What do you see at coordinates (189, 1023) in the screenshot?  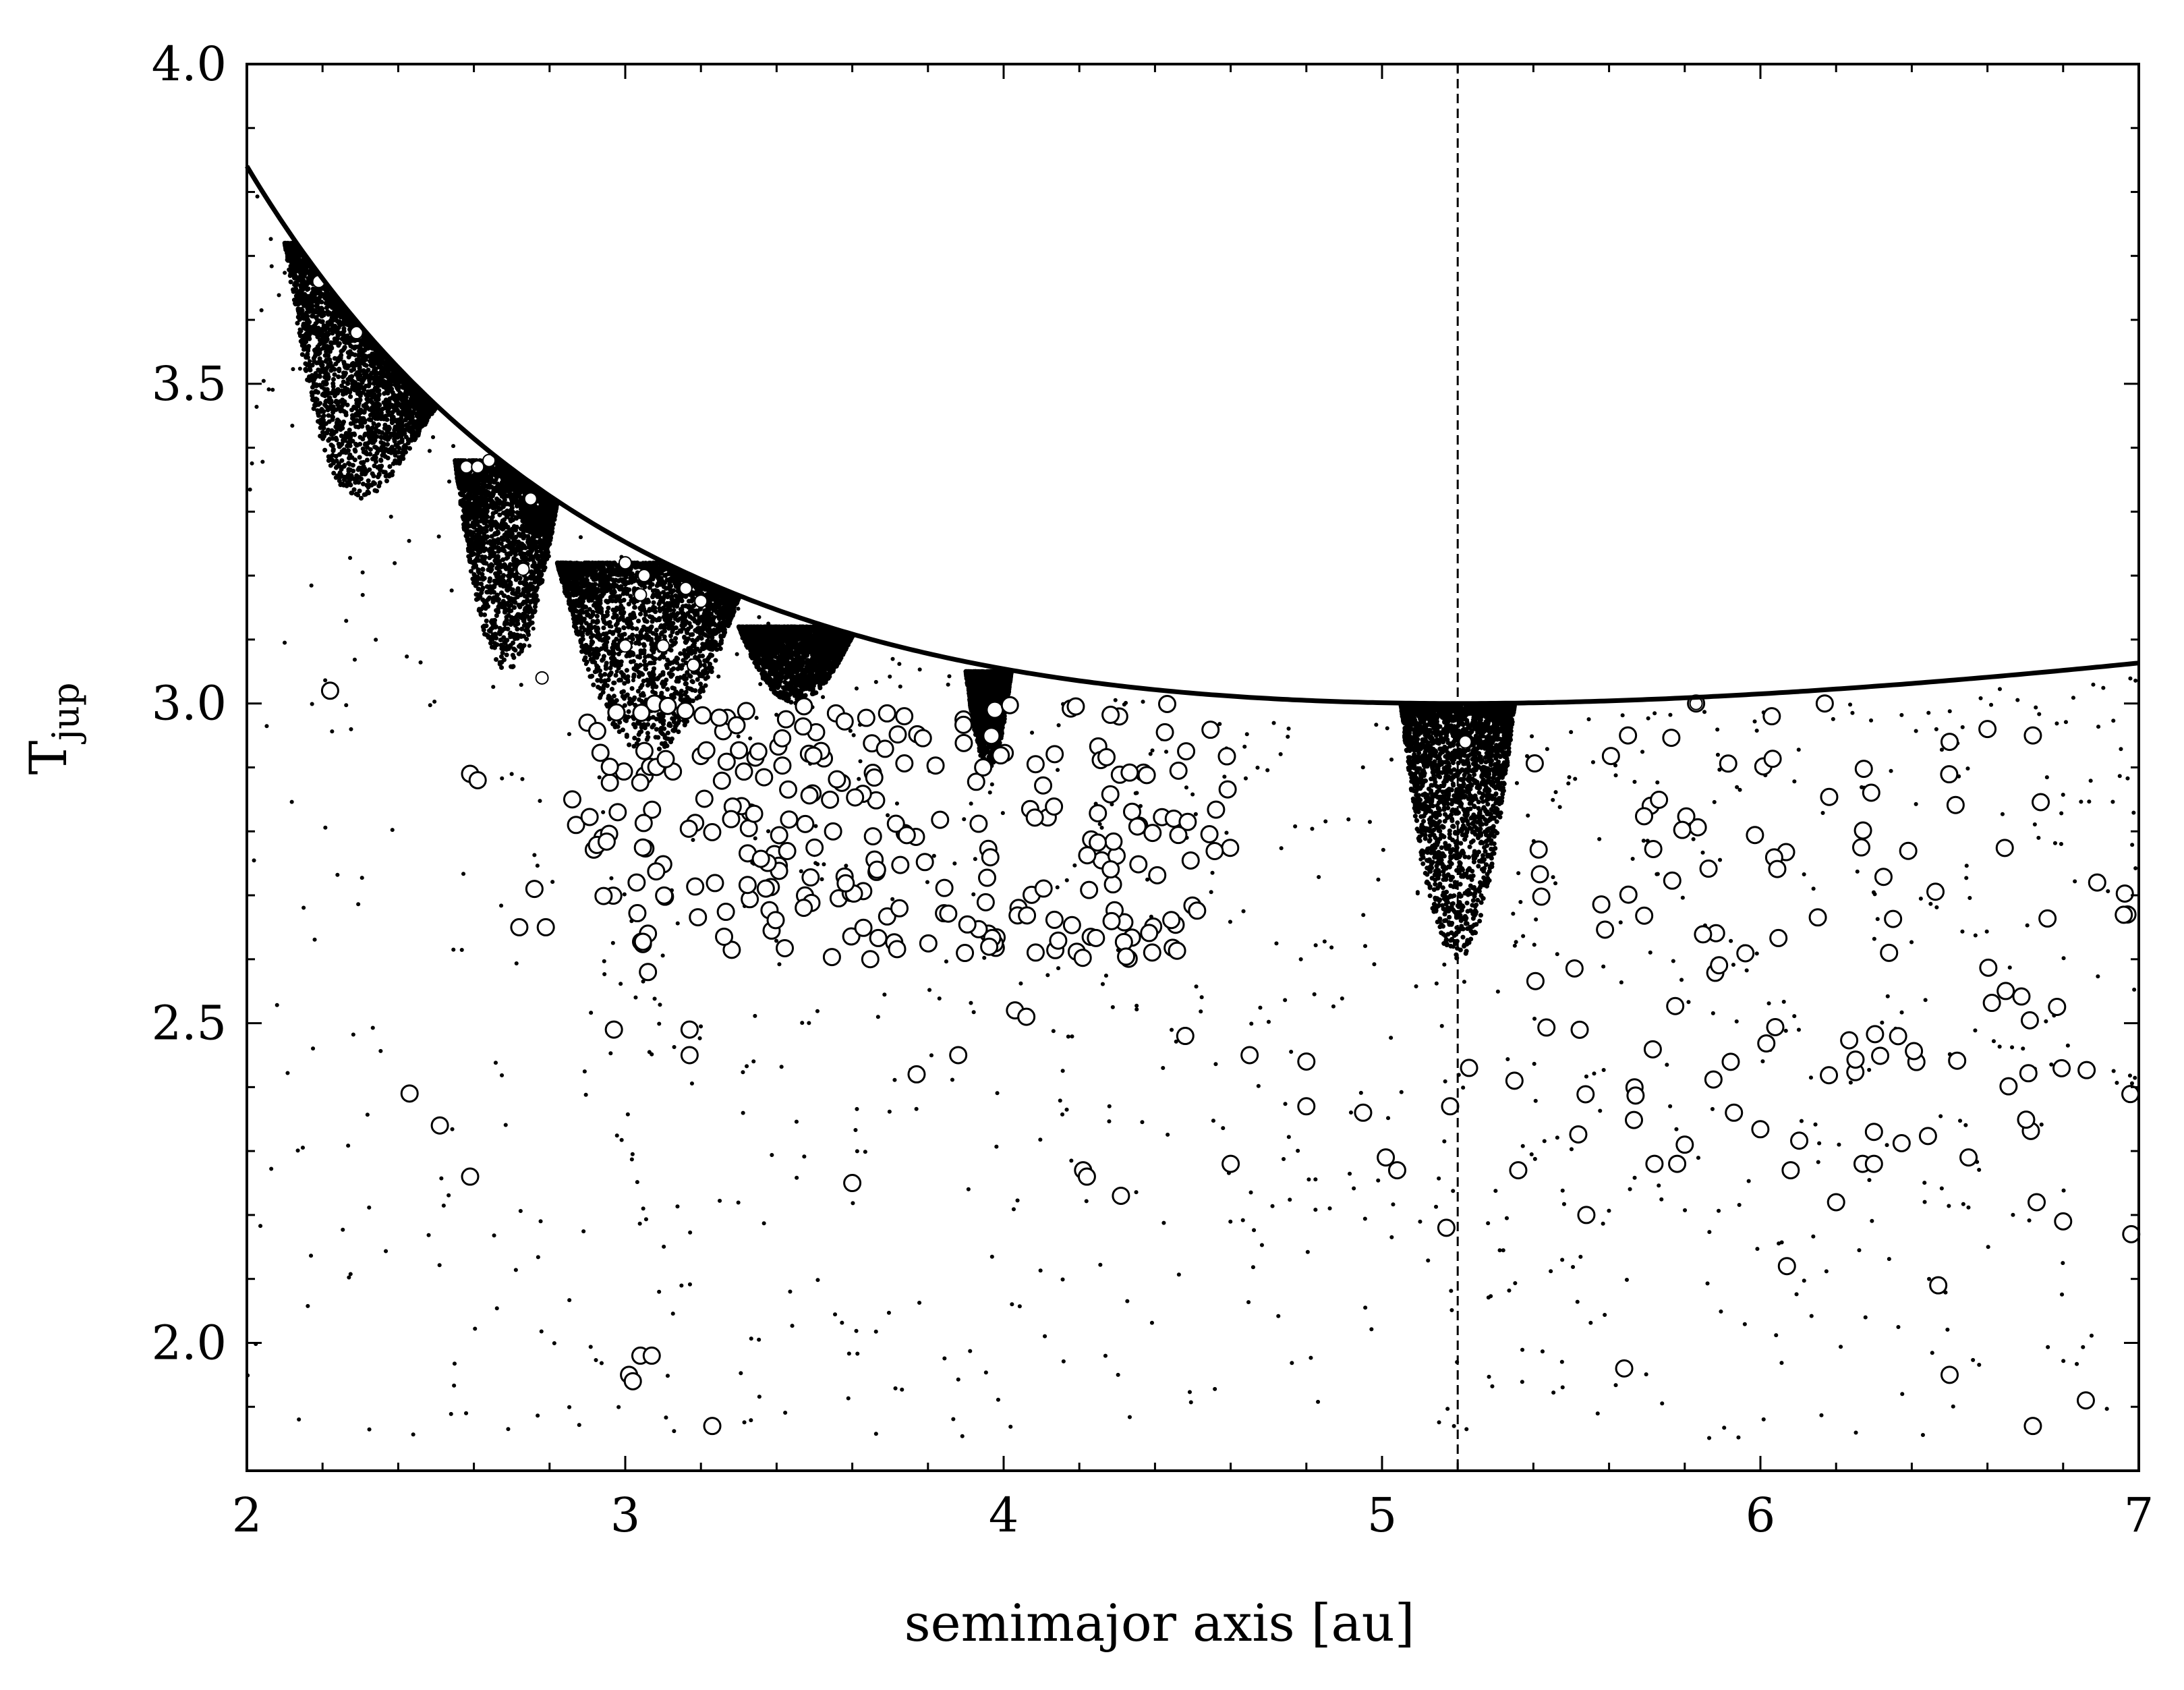 I see `y-tick-label: 2.5` at bounding box center [189, 1023].